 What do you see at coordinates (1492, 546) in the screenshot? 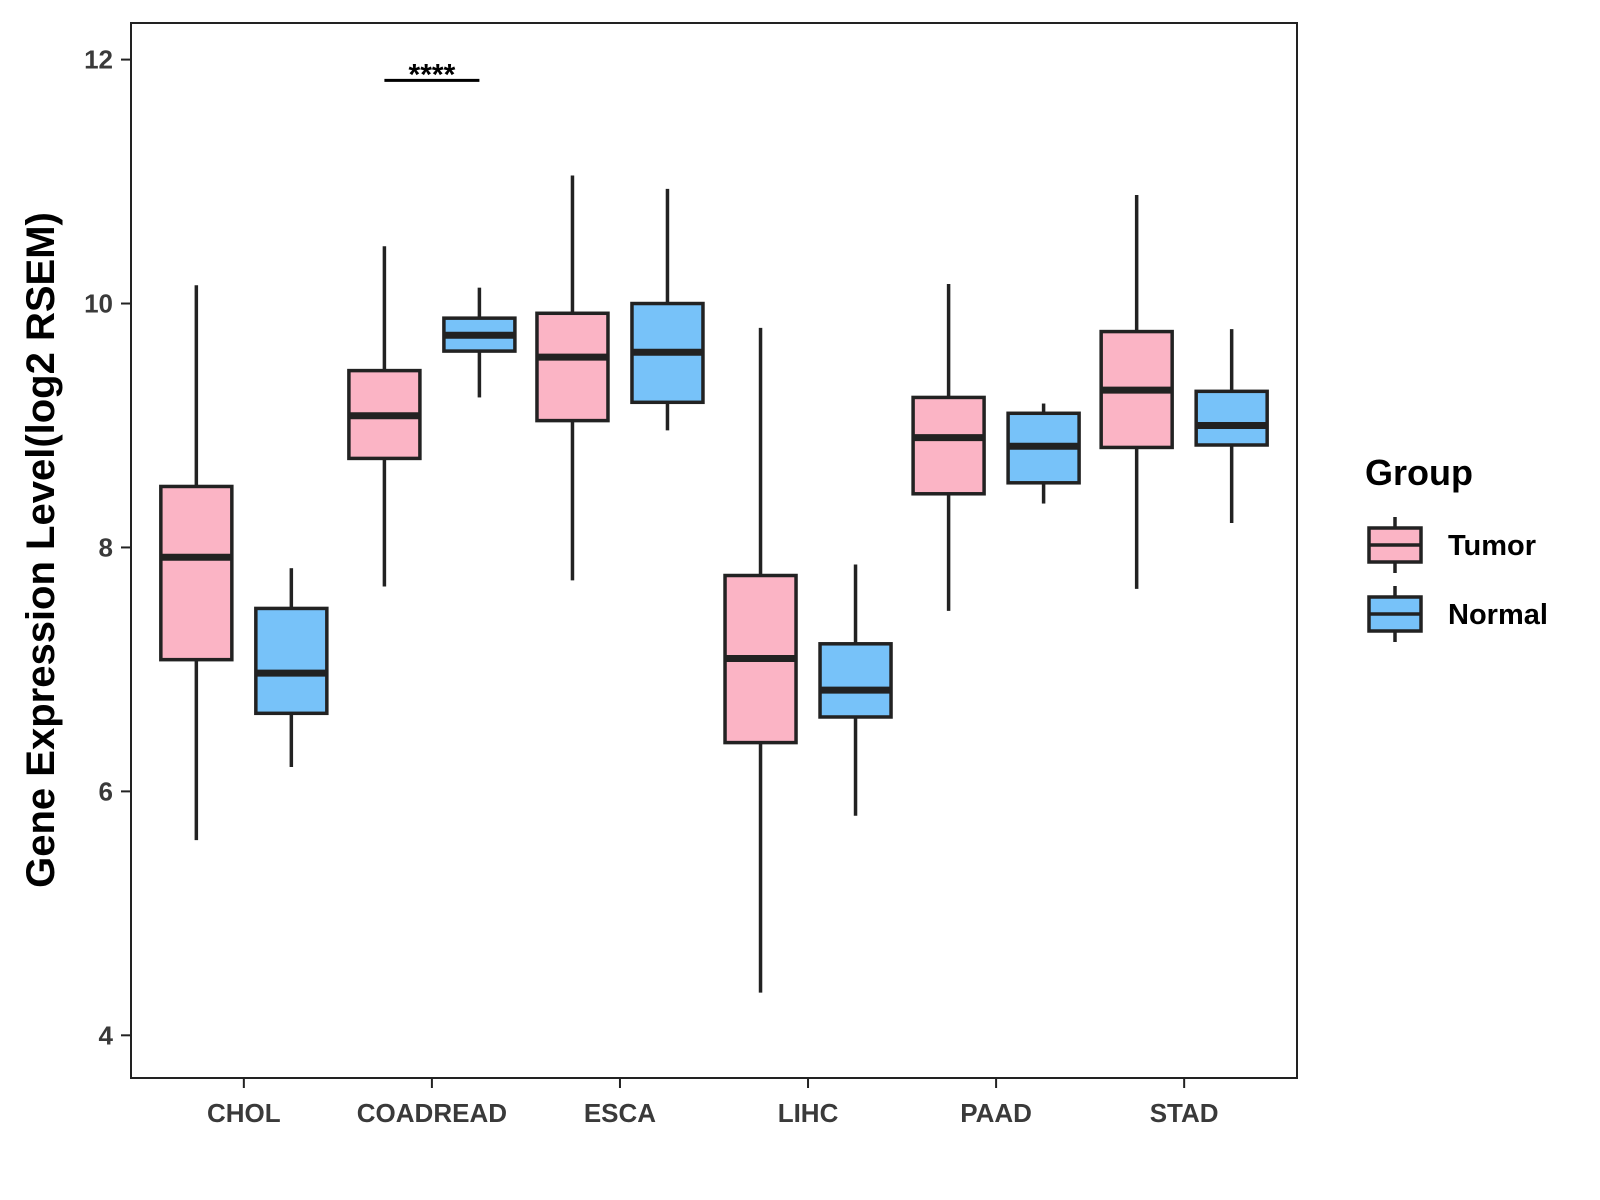
I see `legend-label-tumor: Tumor` at bounding box center [1492, 546].